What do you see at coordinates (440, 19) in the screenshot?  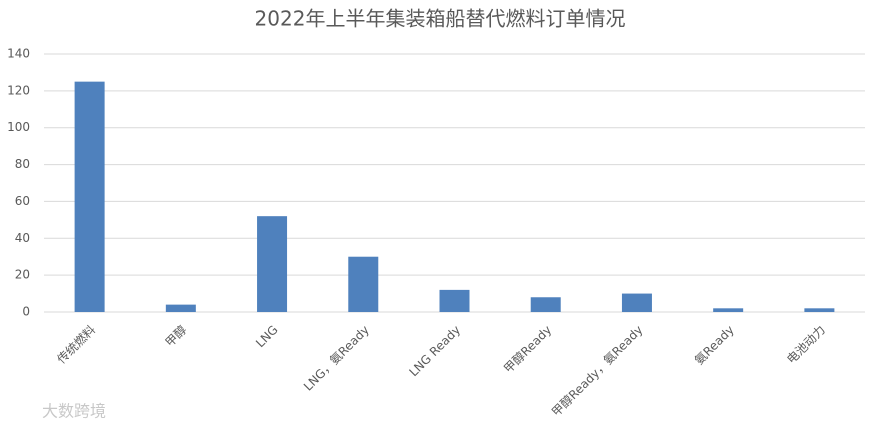 I see `chart-title: 2022年上半年集装箱船替代燃料订单情况` at bounding box center [440, 19].